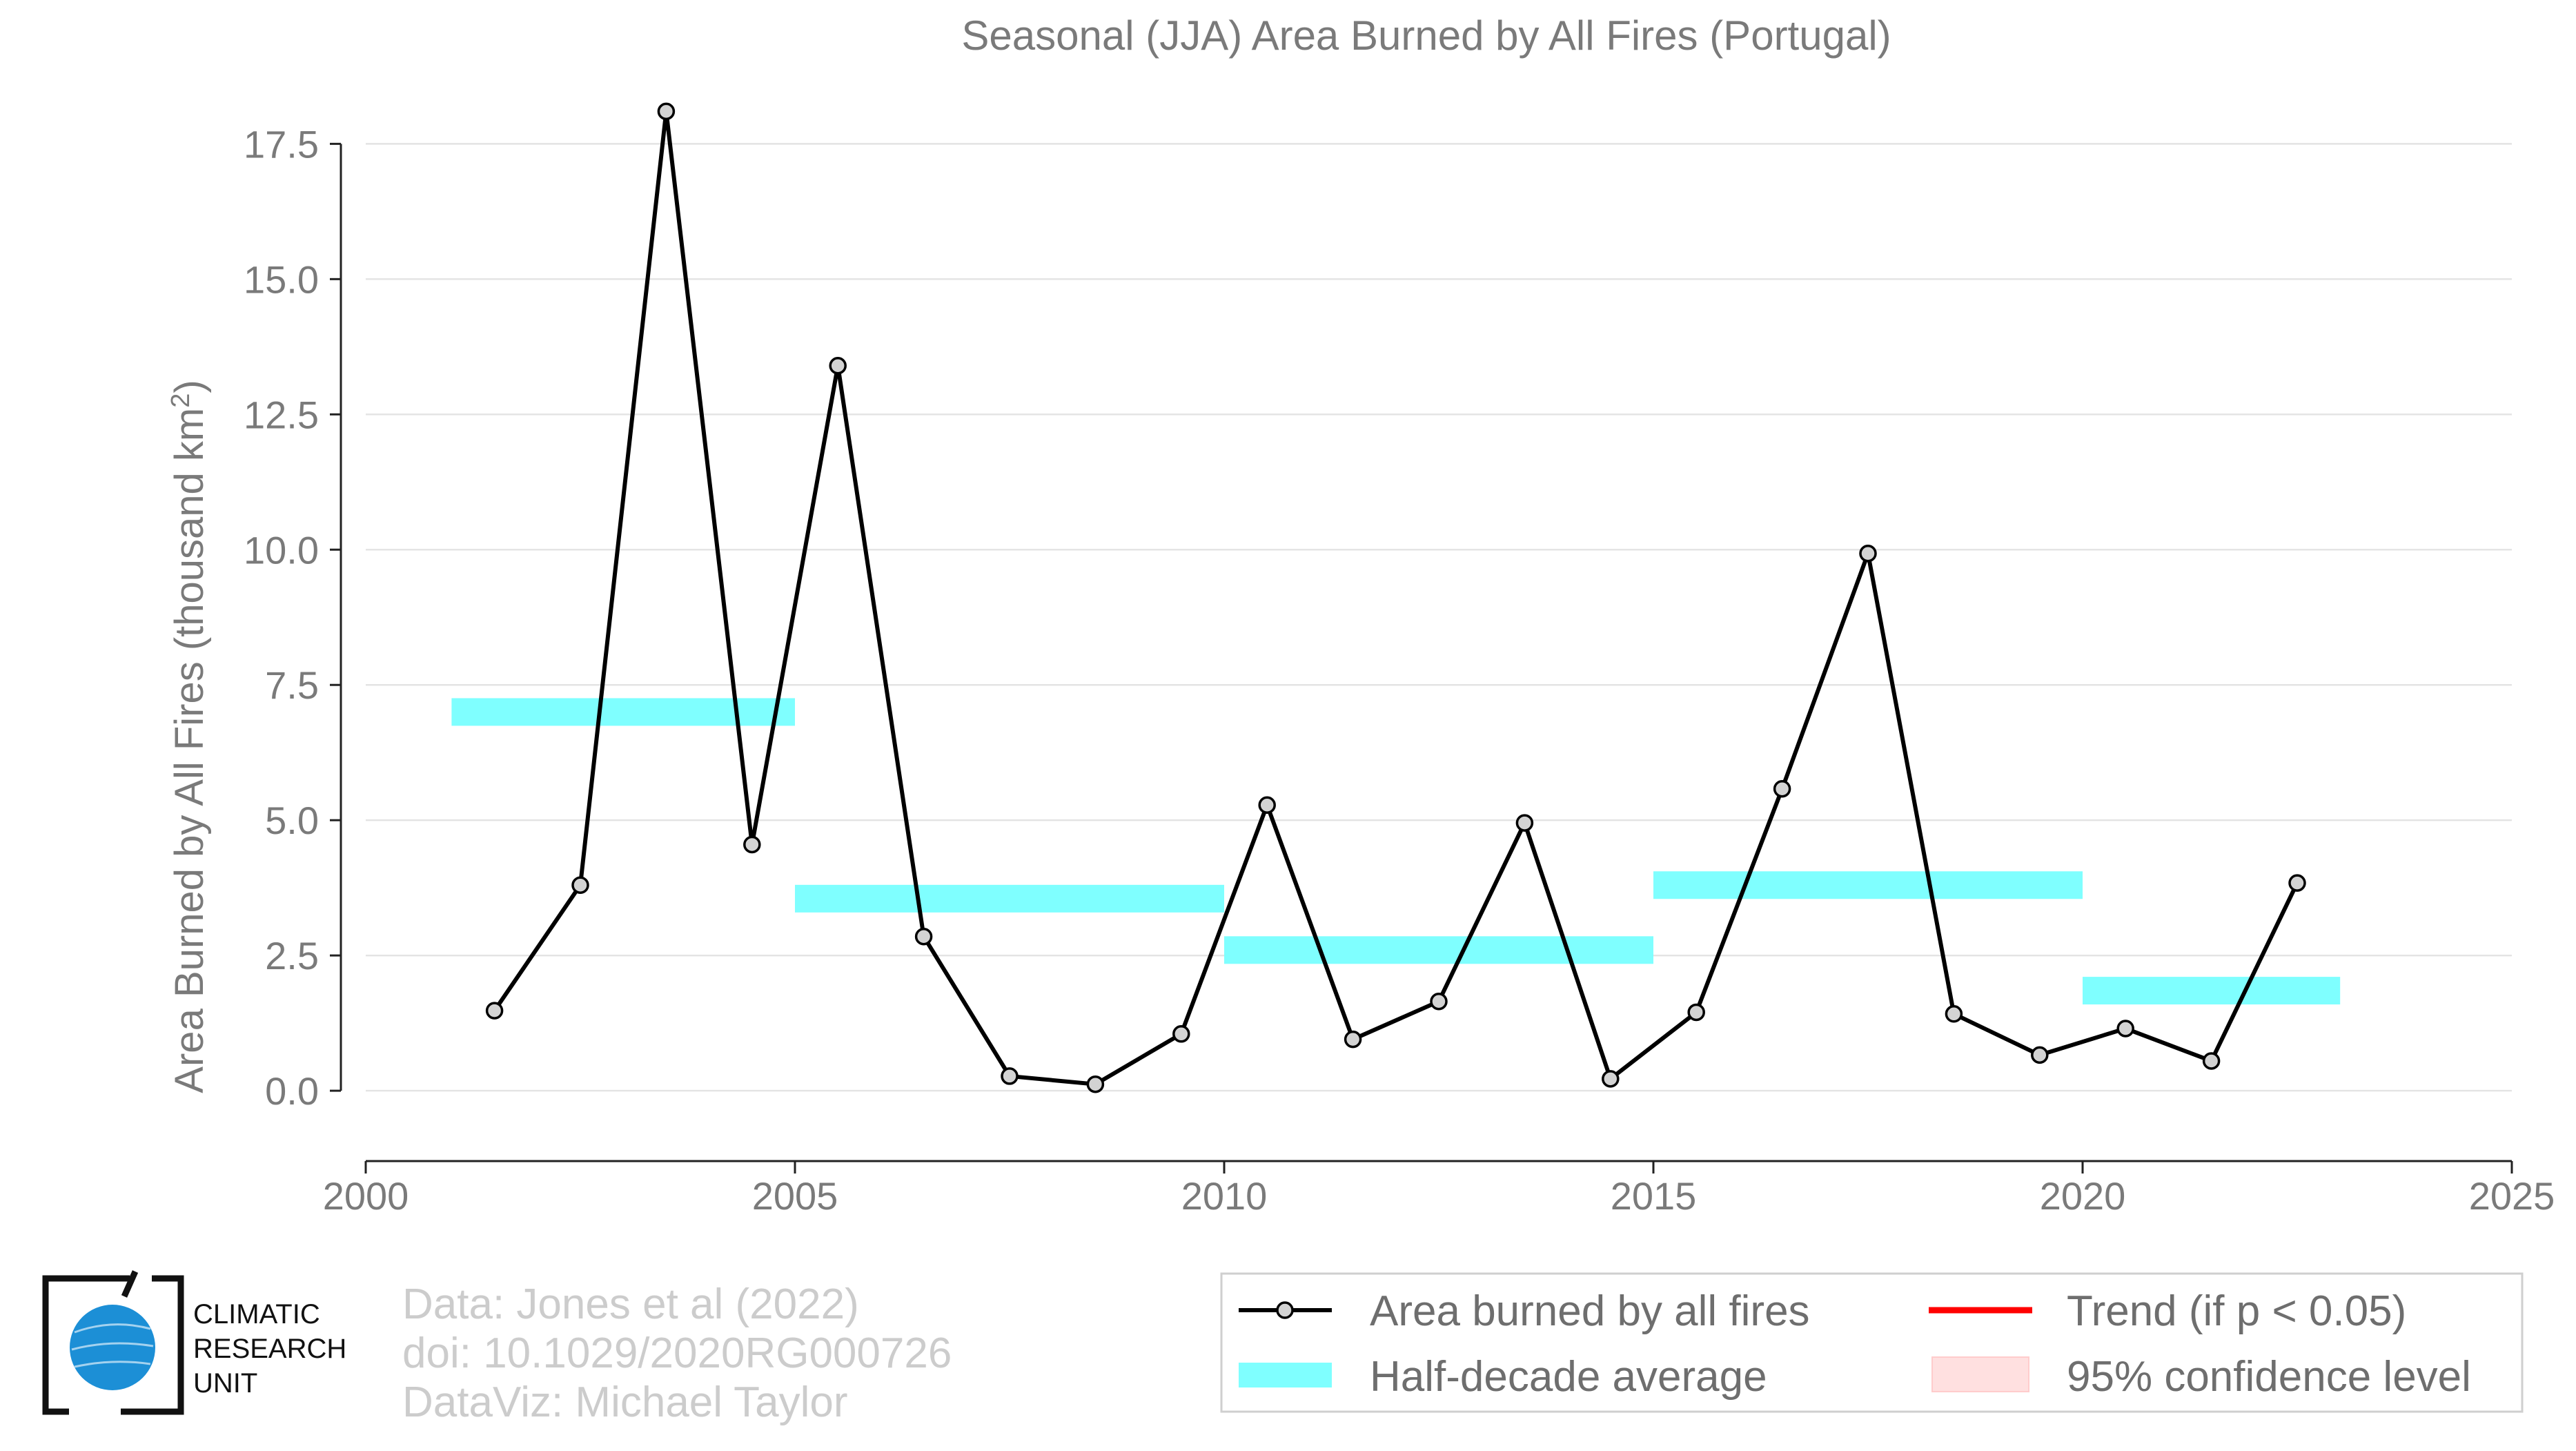  I want to click on credit-doi: doi: 10.1029/2020RG000726, so click(677, 1354).